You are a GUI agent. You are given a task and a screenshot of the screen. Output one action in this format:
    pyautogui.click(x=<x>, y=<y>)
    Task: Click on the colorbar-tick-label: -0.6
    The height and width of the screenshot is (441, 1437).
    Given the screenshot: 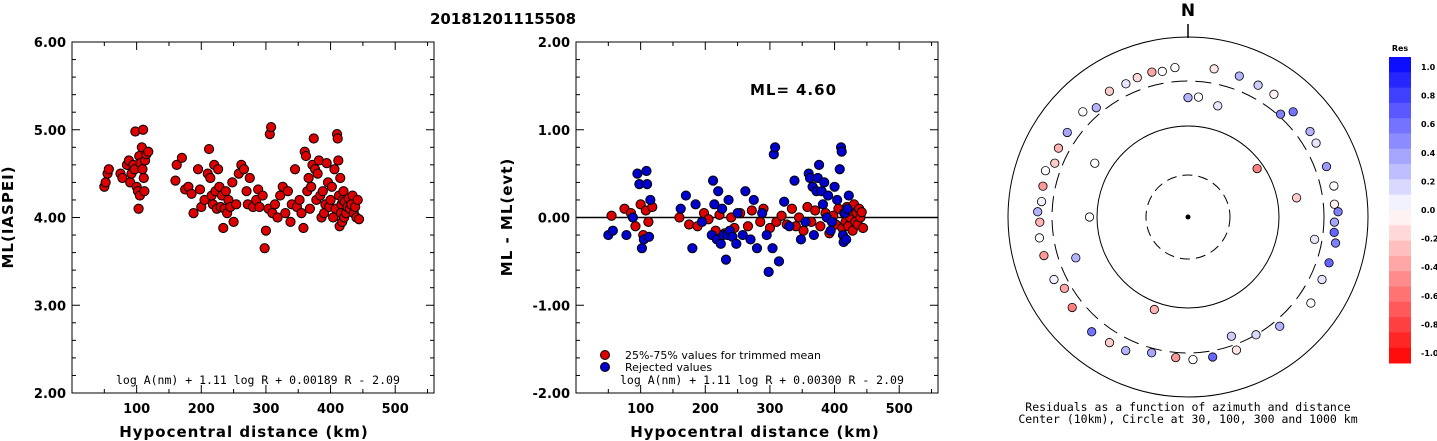 What is the action you would take?
    pyautogui.click(x=1429, y=296)
    